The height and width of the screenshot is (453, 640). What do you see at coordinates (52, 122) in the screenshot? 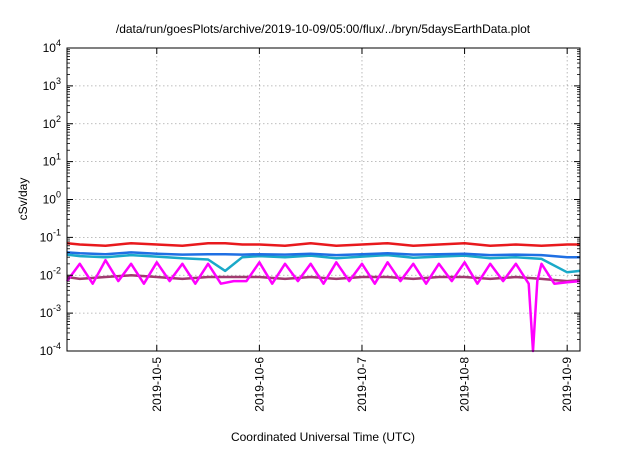
I see `y-tick-label: 10²` at bounding box center [52, 122].